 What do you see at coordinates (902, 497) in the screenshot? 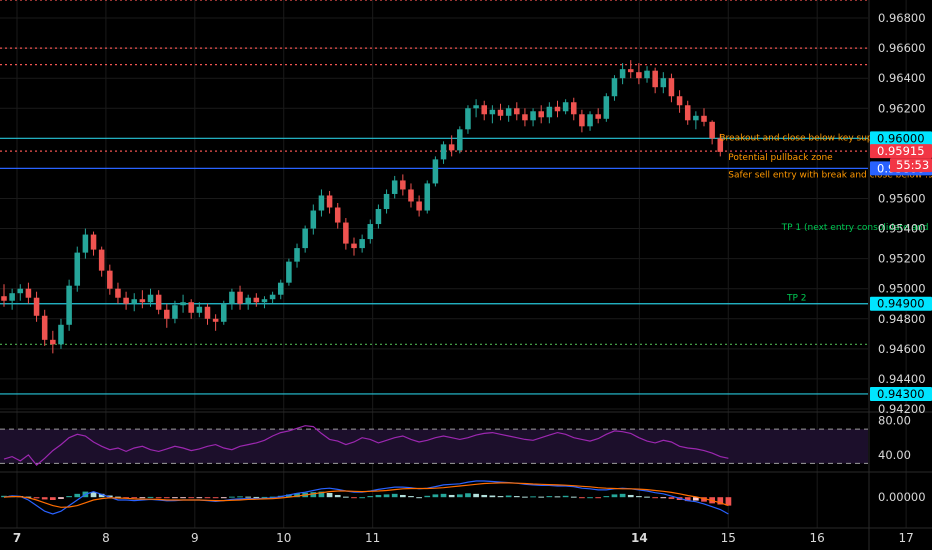
I see `macd-tick-label: 0.00000` at bounding box center [902, 497].